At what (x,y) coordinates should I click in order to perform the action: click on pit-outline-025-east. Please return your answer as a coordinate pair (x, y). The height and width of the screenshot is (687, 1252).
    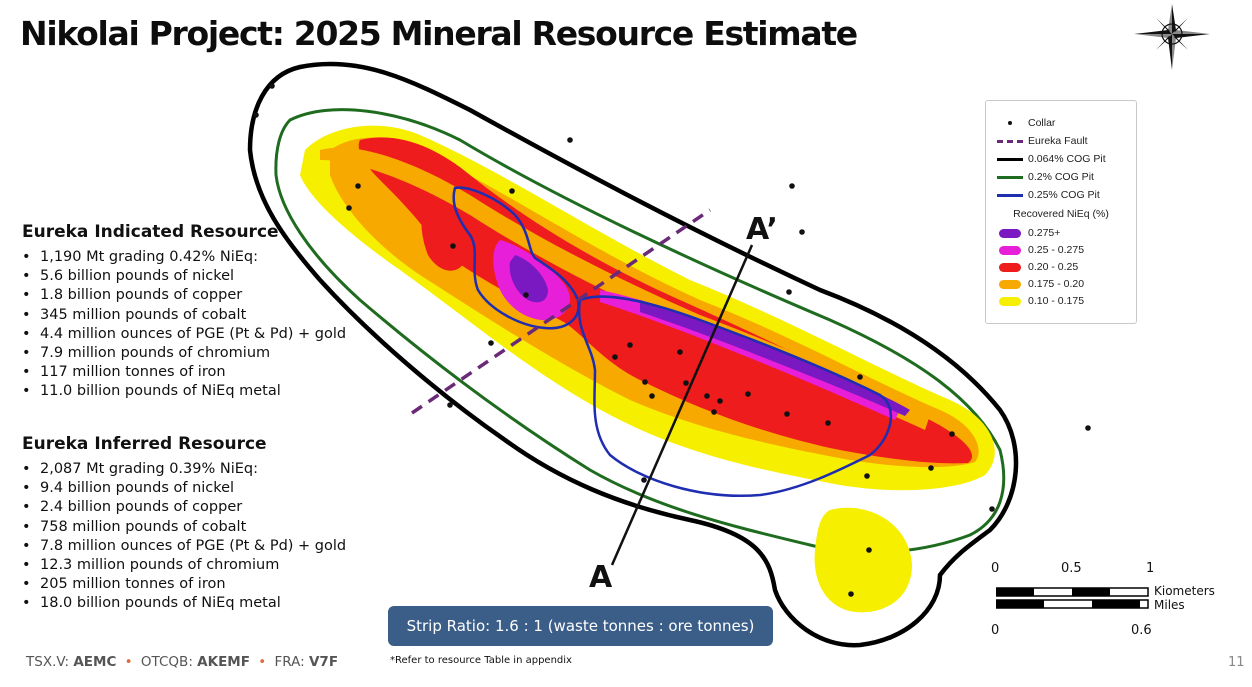
    Looking at the image, I should click on (735, 396).